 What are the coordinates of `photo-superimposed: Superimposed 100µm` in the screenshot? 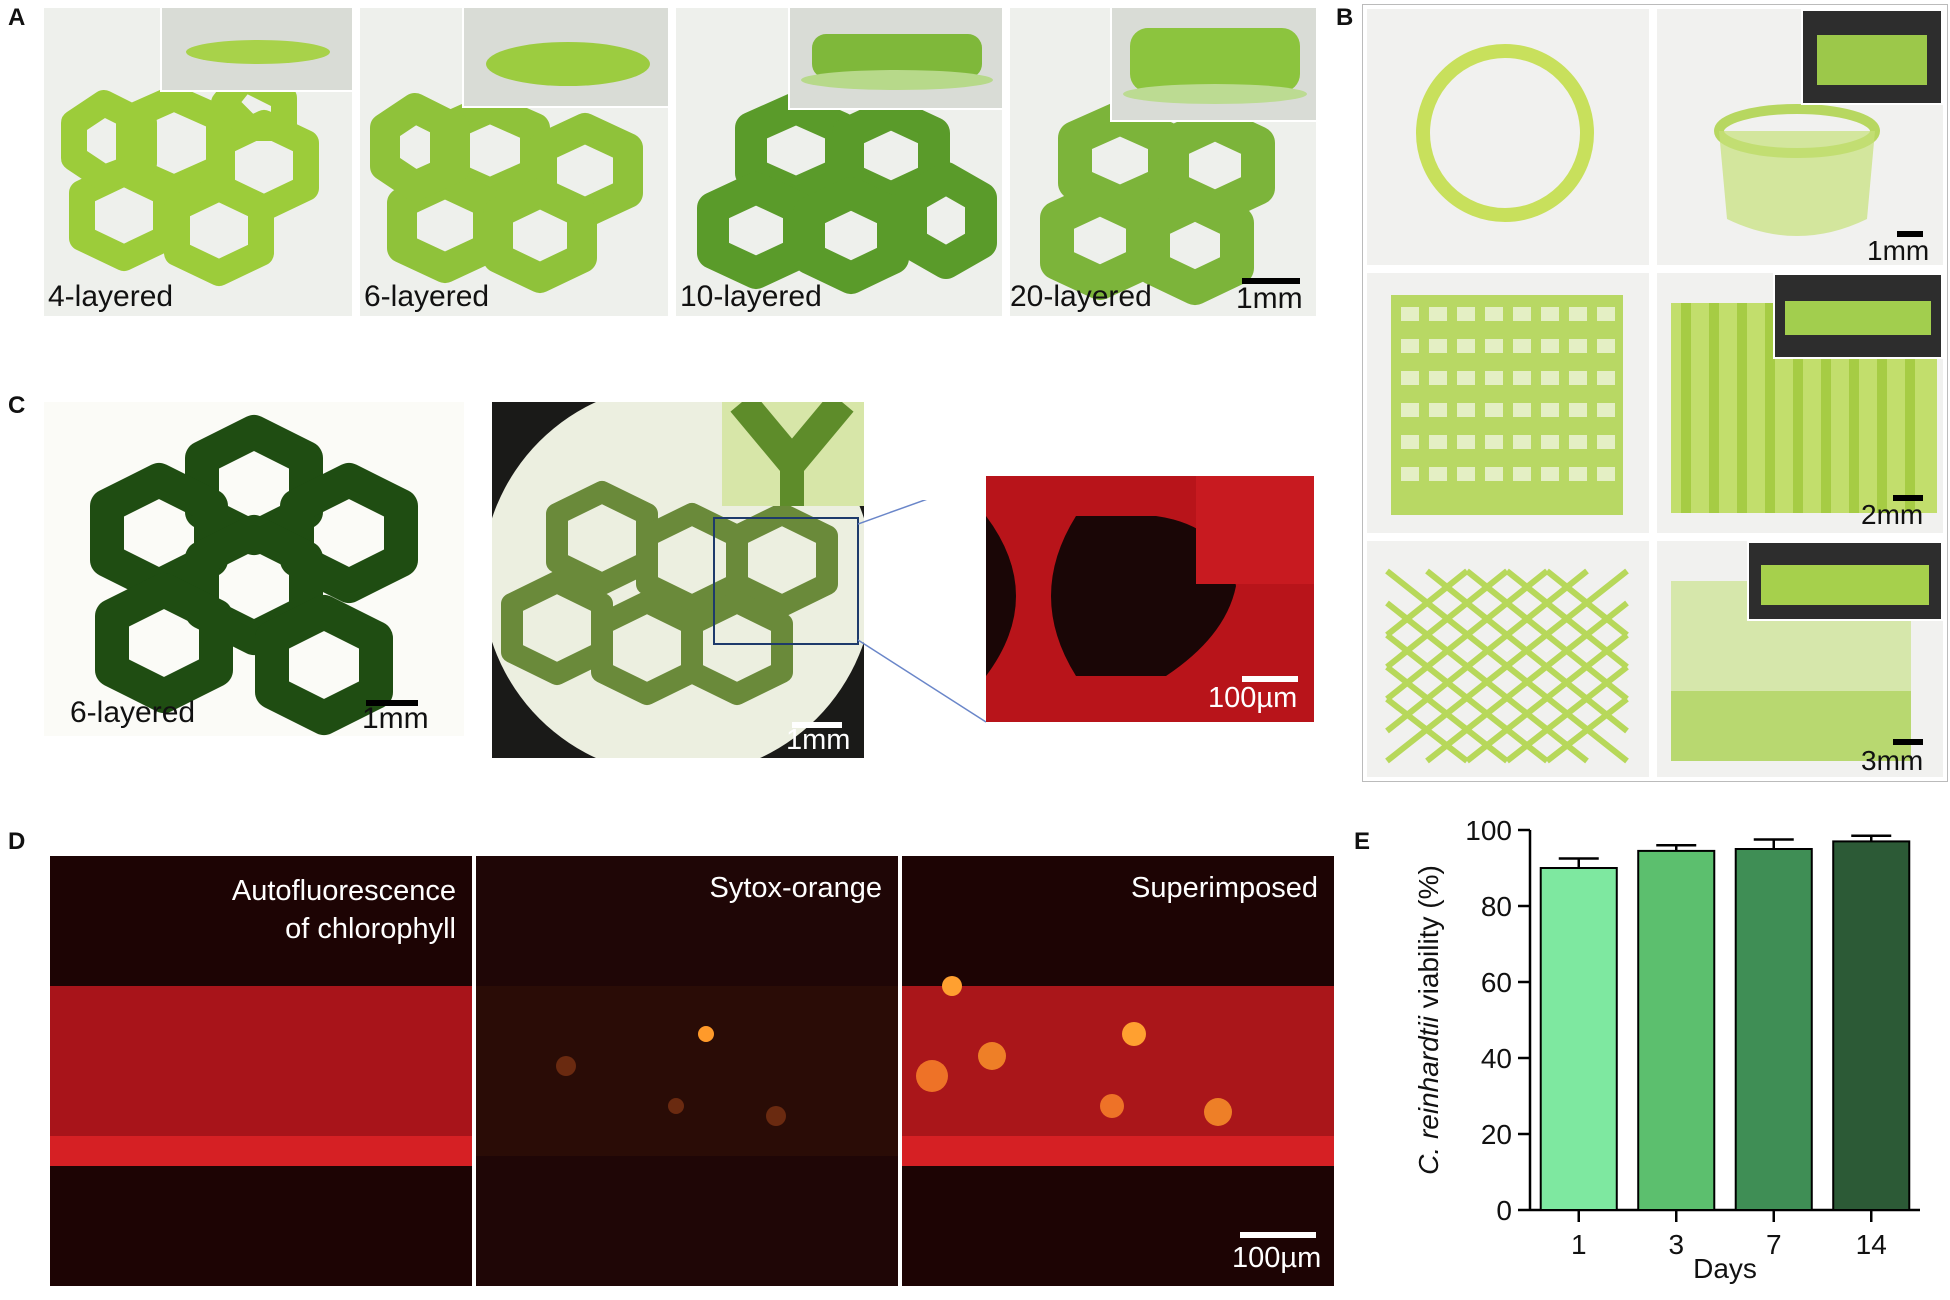 It's located at (1118, 1071).